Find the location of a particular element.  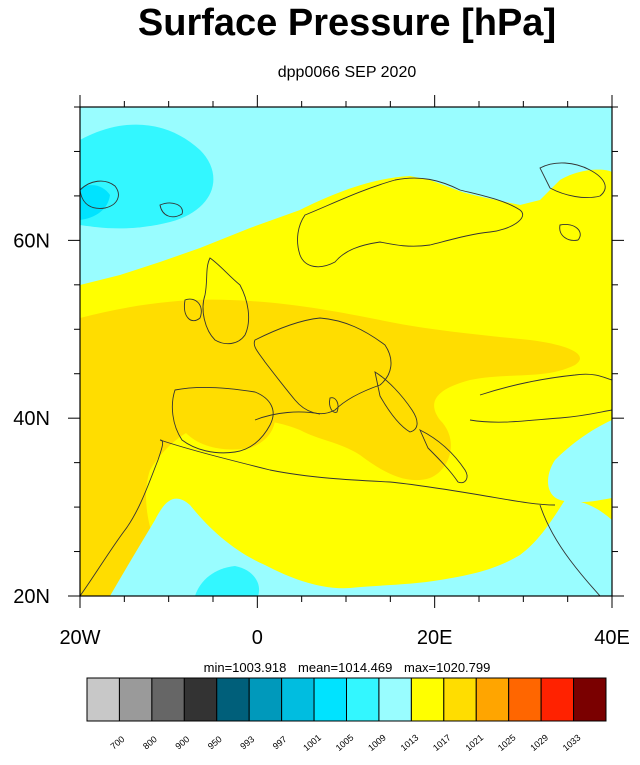

field-greenland is located at coordinates (147, 176).